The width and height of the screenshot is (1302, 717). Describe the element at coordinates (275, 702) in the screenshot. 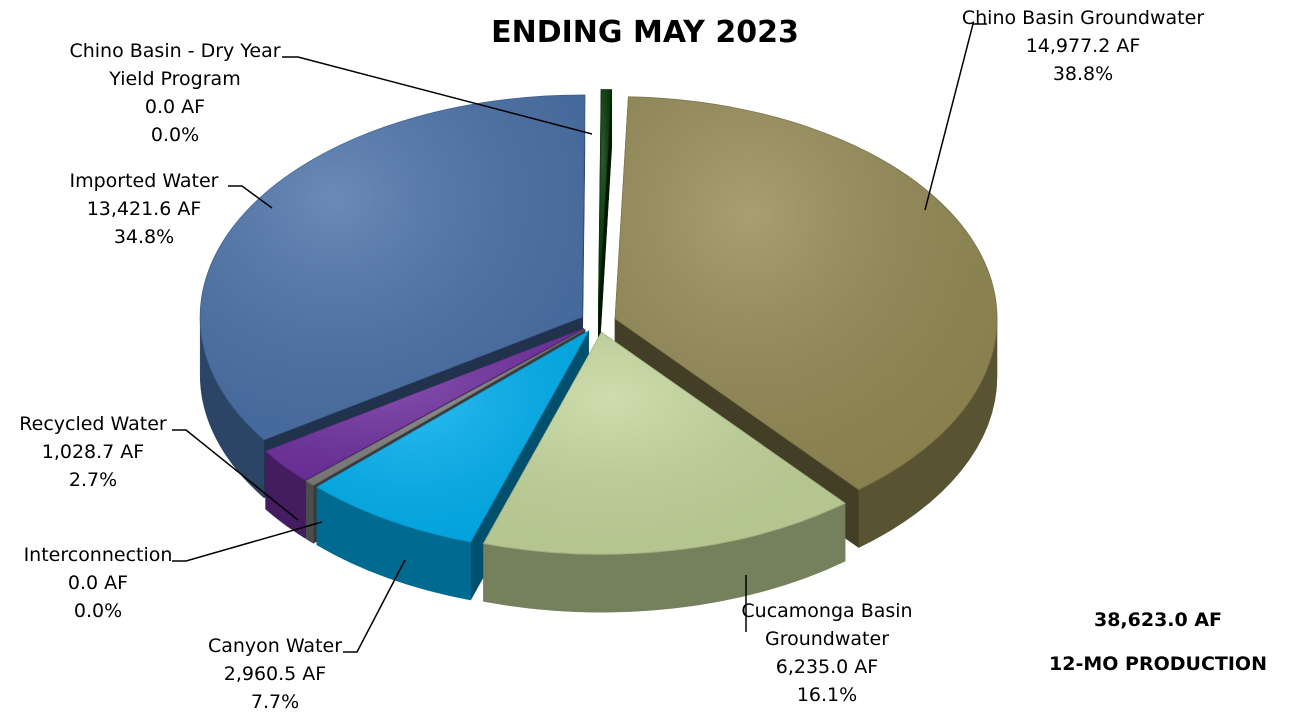

I see `slice-label-percent: 7.7%` at that location.